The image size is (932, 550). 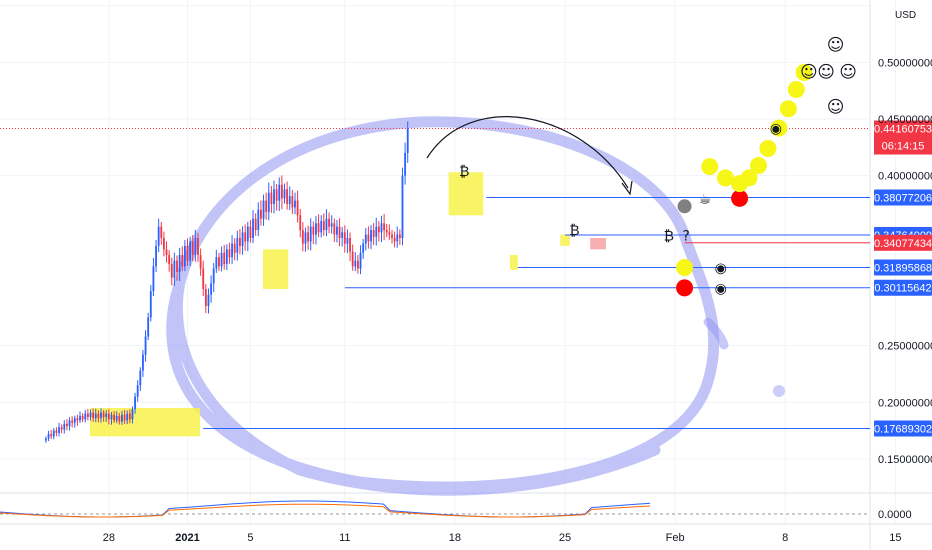 I want to click on price-tick: 0.40000000, so click(x=905, y=177).